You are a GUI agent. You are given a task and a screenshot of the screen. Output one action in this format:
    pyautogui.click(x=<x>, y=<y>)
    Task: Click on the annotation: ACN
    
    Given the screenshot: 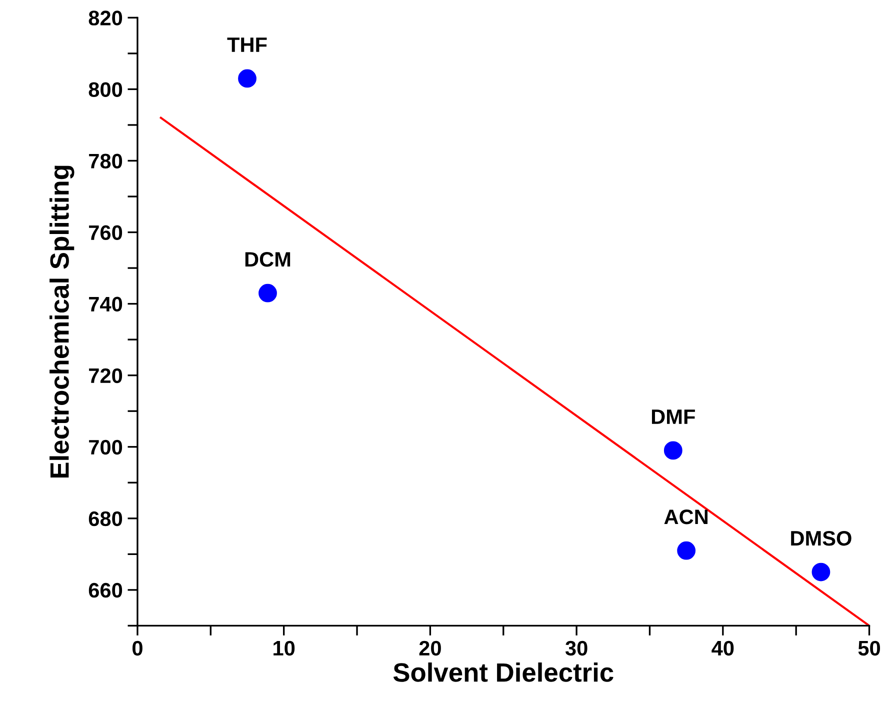 What is the action you would take?
    pyautogui.click(x=686, y=516)
    